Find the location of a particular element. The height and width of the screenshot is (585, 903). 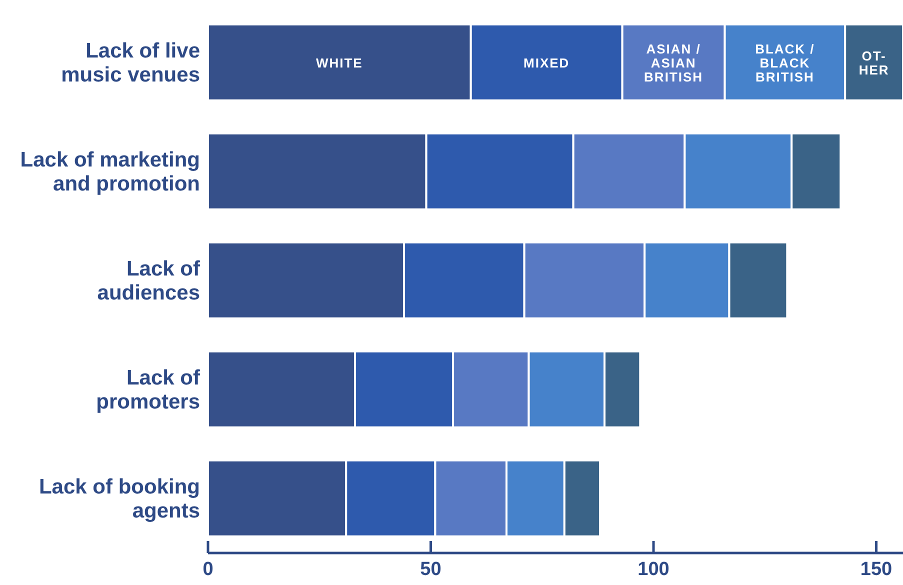

y-tick-label: Lack of booking agents is located at coordinates (119, 498).